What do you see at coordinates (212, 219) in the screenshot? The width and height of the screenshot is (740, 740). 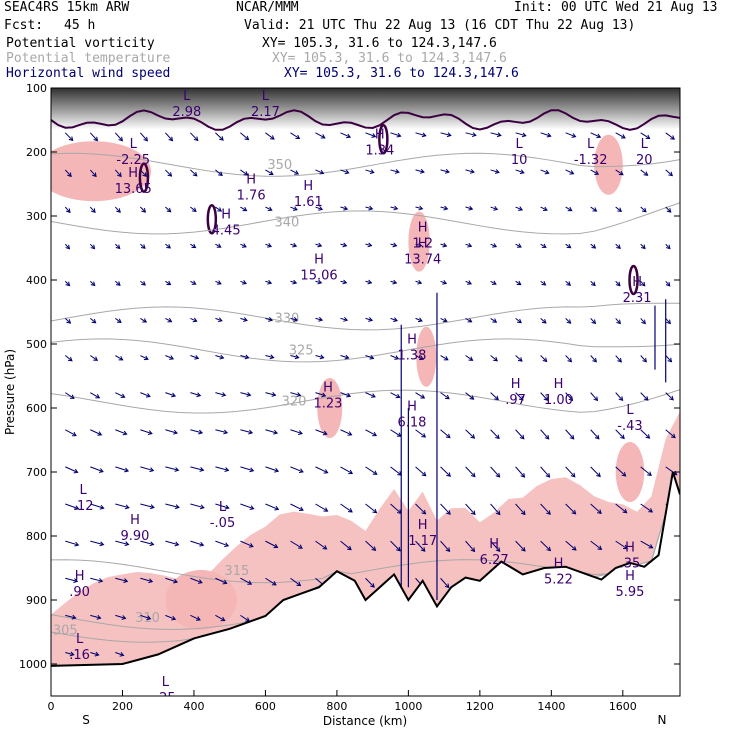 I see `pv-closed-contour` at bounding box center [212, 219].